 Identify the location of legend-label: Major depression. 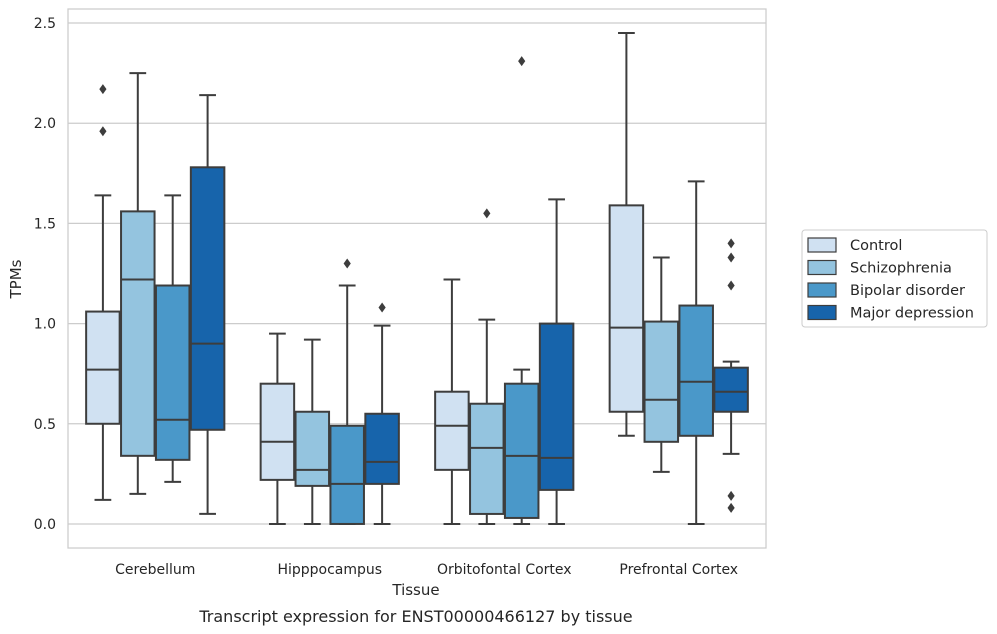
(912, 314).